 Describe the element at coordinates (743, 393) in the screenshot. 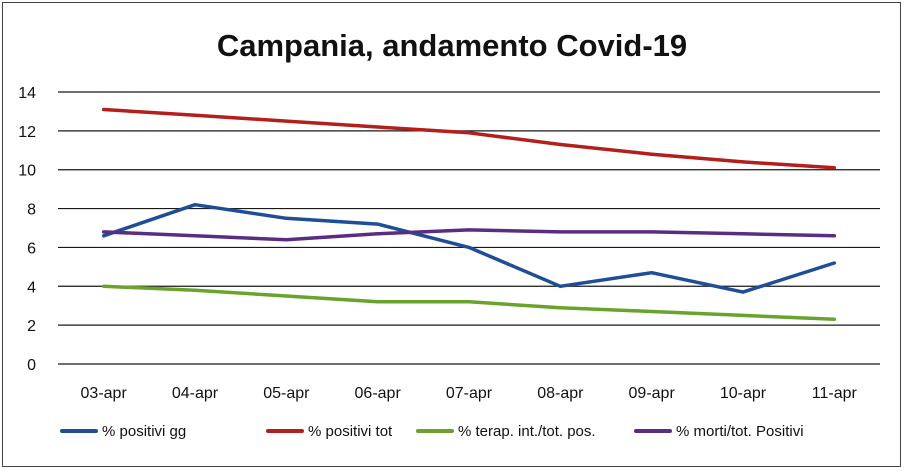

I see `x-tick-label: 10-apr` at that location.